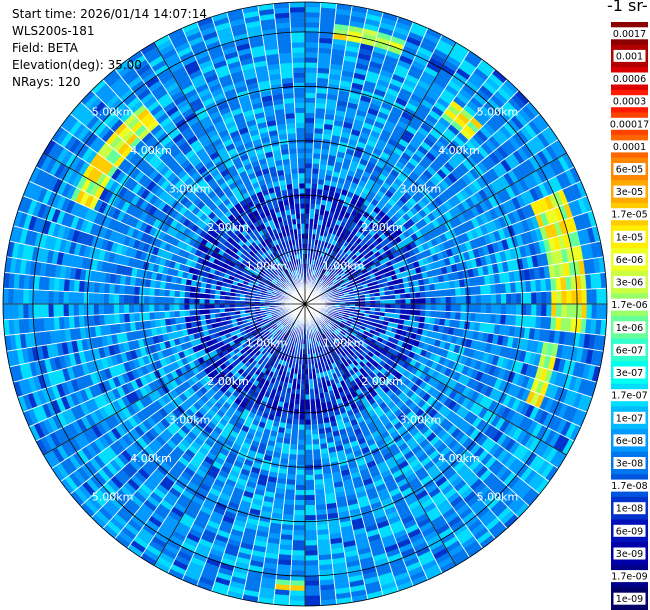 The width and height of the screenshot is (650, 610). I want to click on colorbar-title: -1 sr-, so click(627, 7).